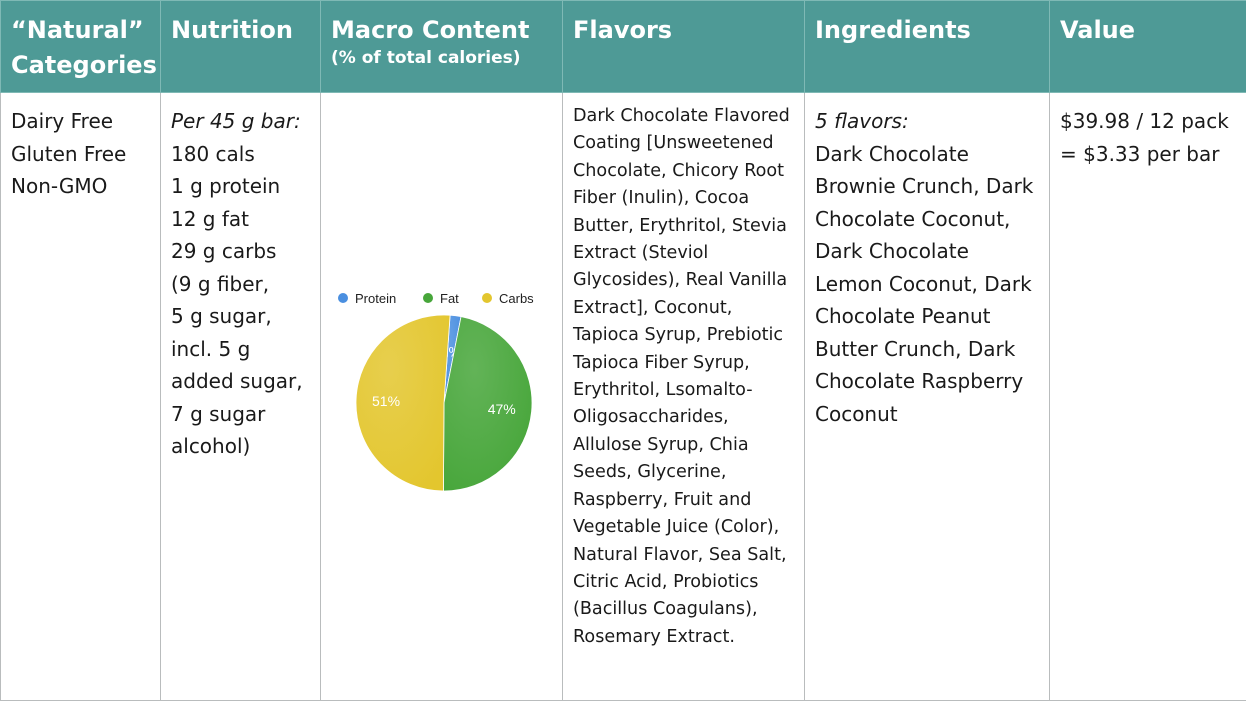 The image size is (1246, 701). I want to click on nutrition-line: 180 cals, so click(240, 154).